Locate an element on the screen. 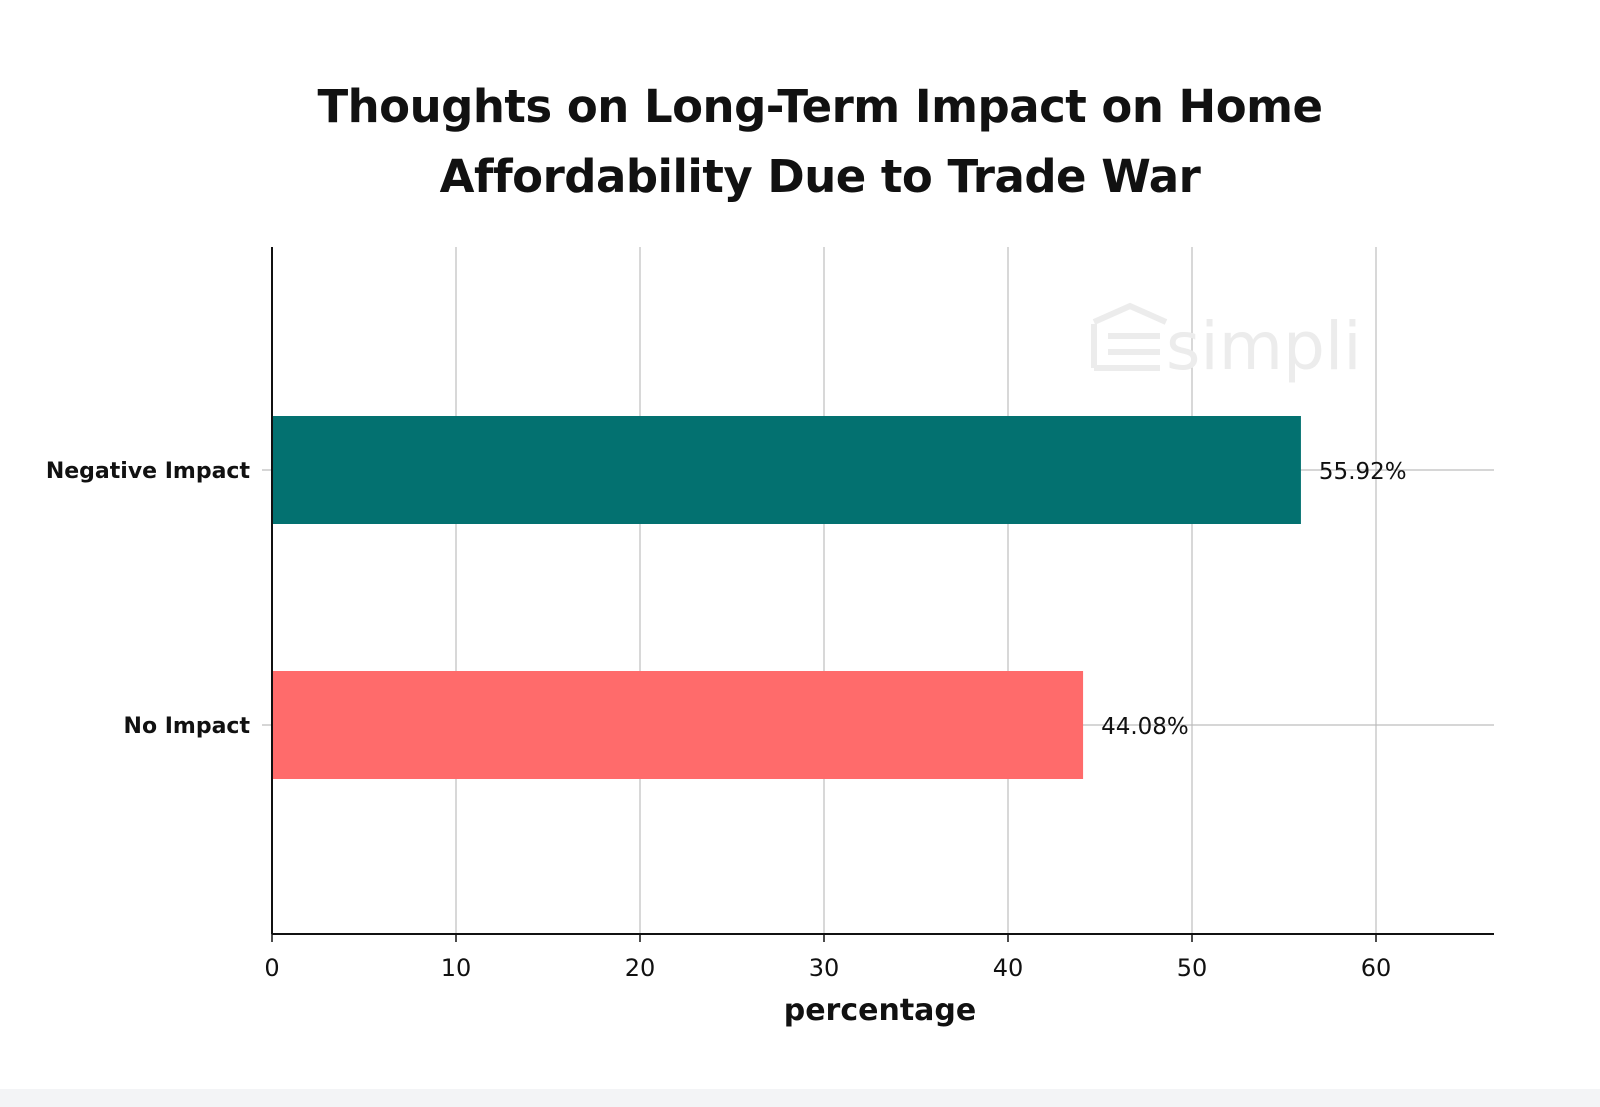 The image size is (1600, 1107). category-label: Negative Impact is located at coordinates (148, 471).